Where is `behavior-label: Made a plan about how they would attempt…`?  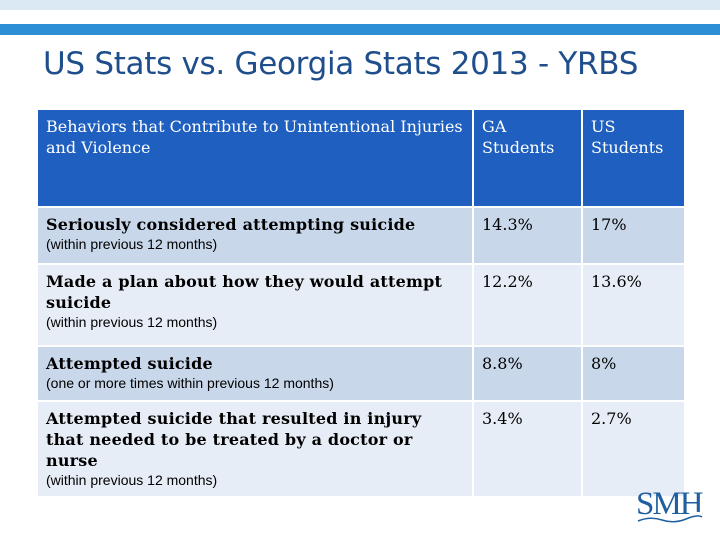
behavior-label: Made a plan about how they would attempt… is located at coordinates (244, 292).